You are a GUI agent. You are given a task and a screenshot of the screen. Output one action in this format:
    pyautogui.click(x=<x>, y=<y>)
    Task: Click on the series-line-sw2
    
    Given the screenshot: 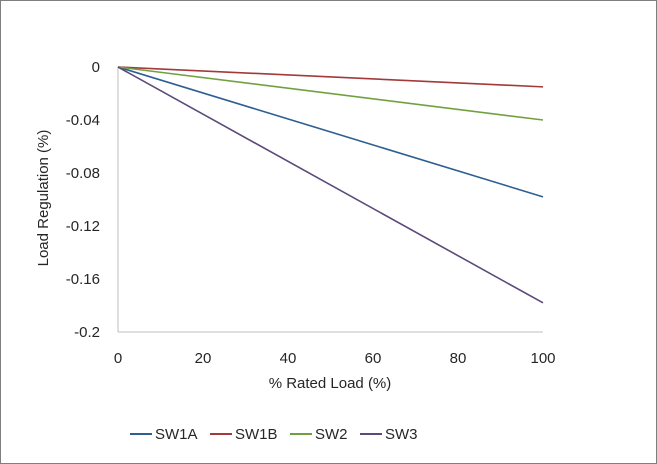 What is the action you would take?
    pyautogui.click(x=330, y=93)
    